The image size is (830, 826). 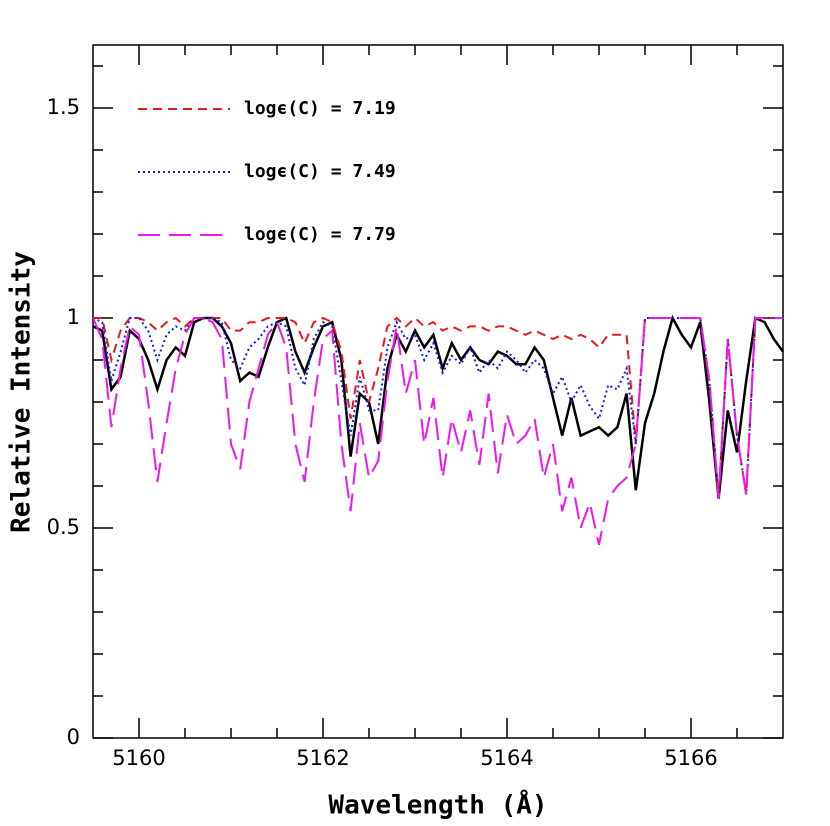 I want to click on y-tick-label: 0.5, so click(x=63, y=527).